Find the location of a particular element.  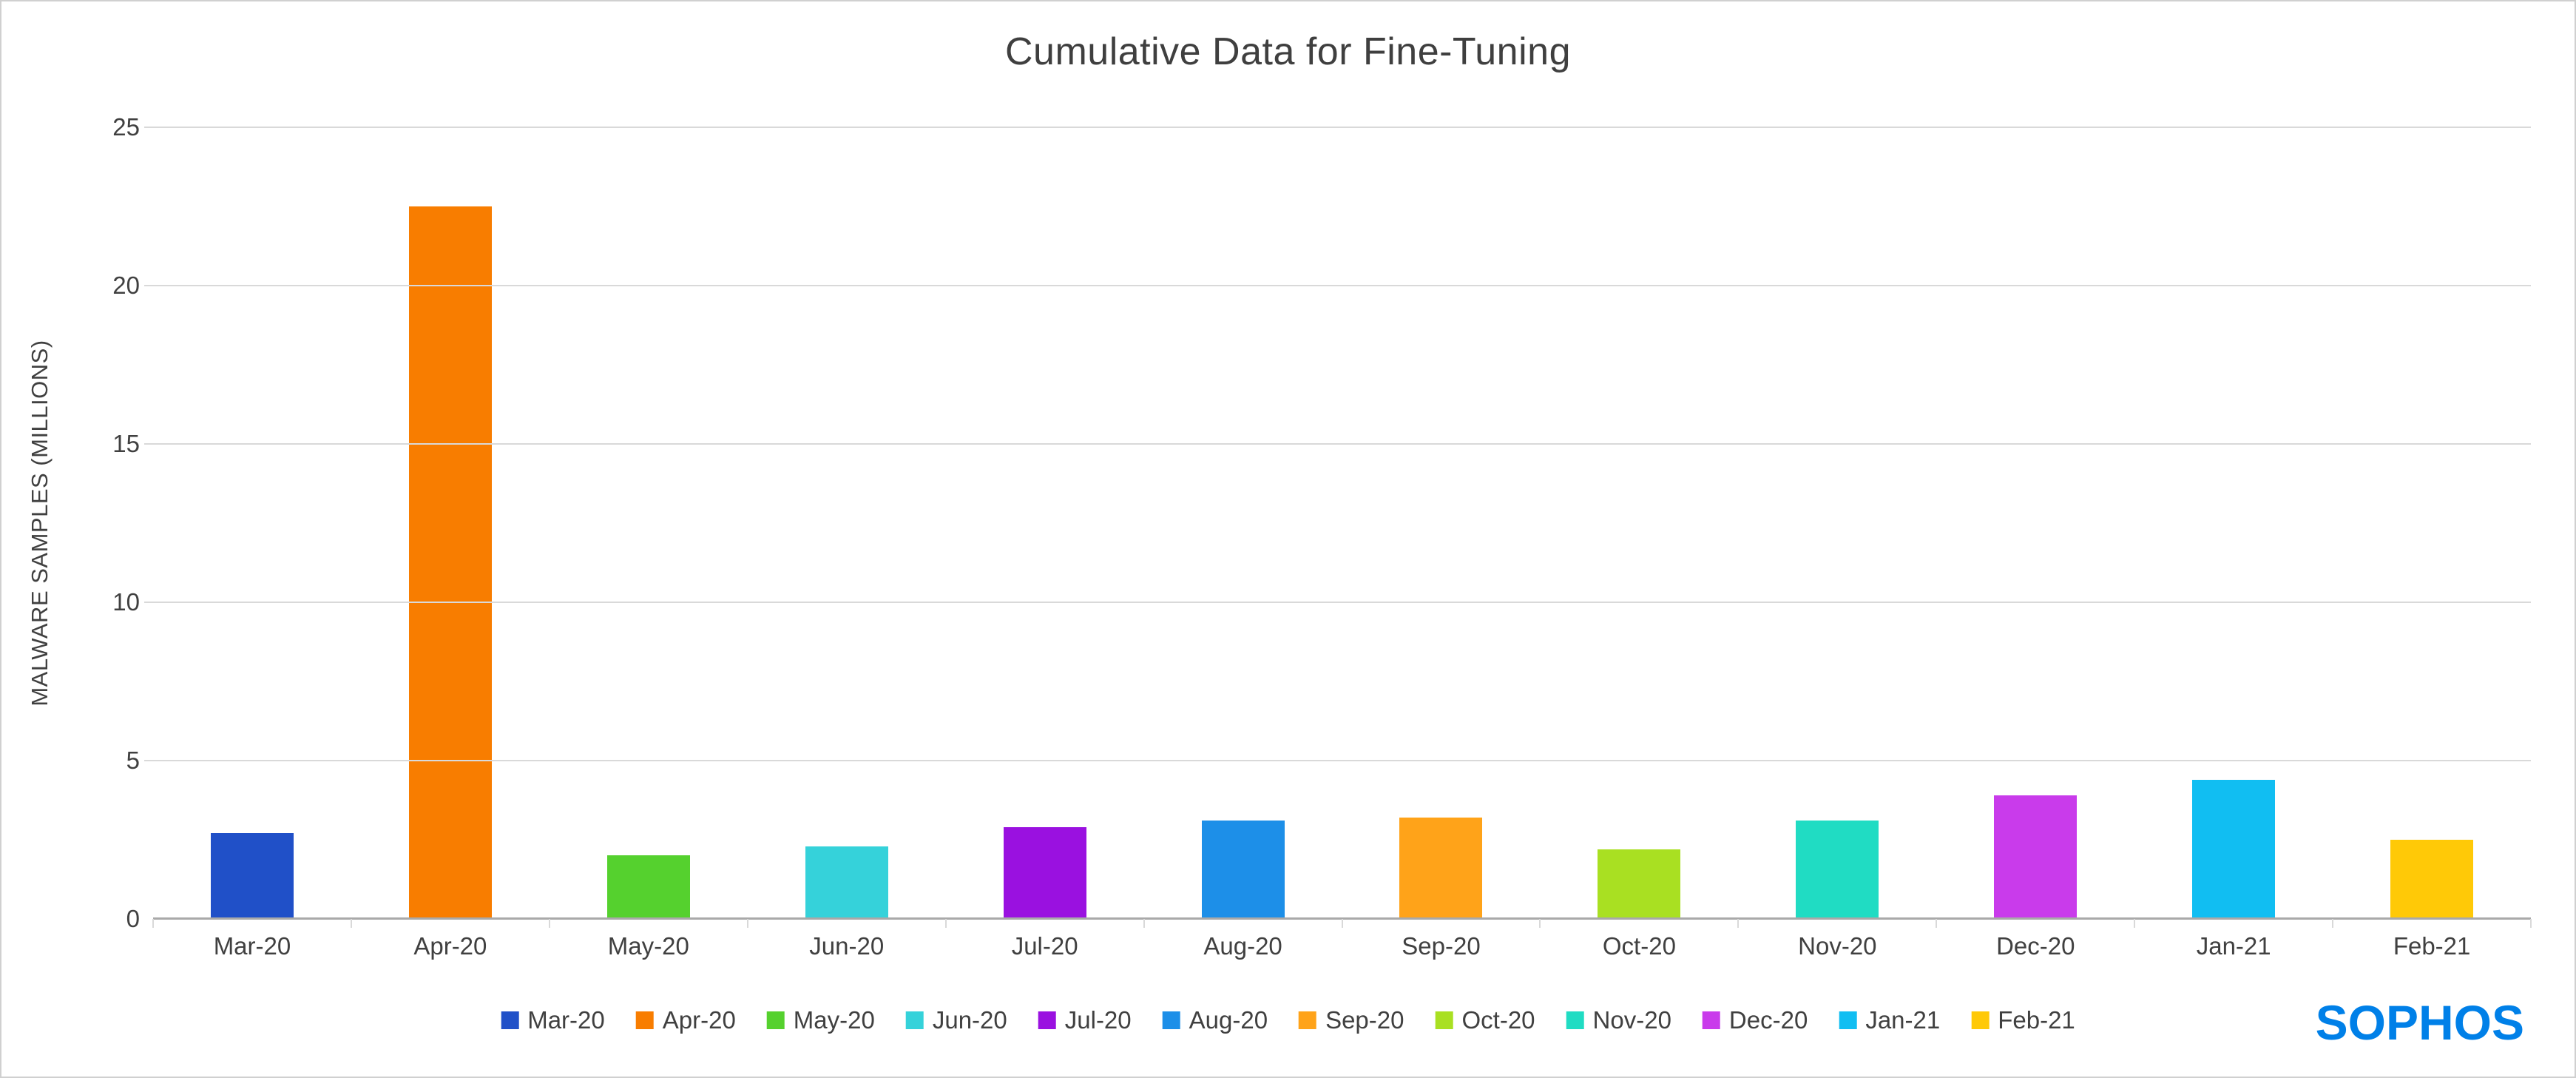

legend-label: Jun-20 is located at coordinates (969, 1020).